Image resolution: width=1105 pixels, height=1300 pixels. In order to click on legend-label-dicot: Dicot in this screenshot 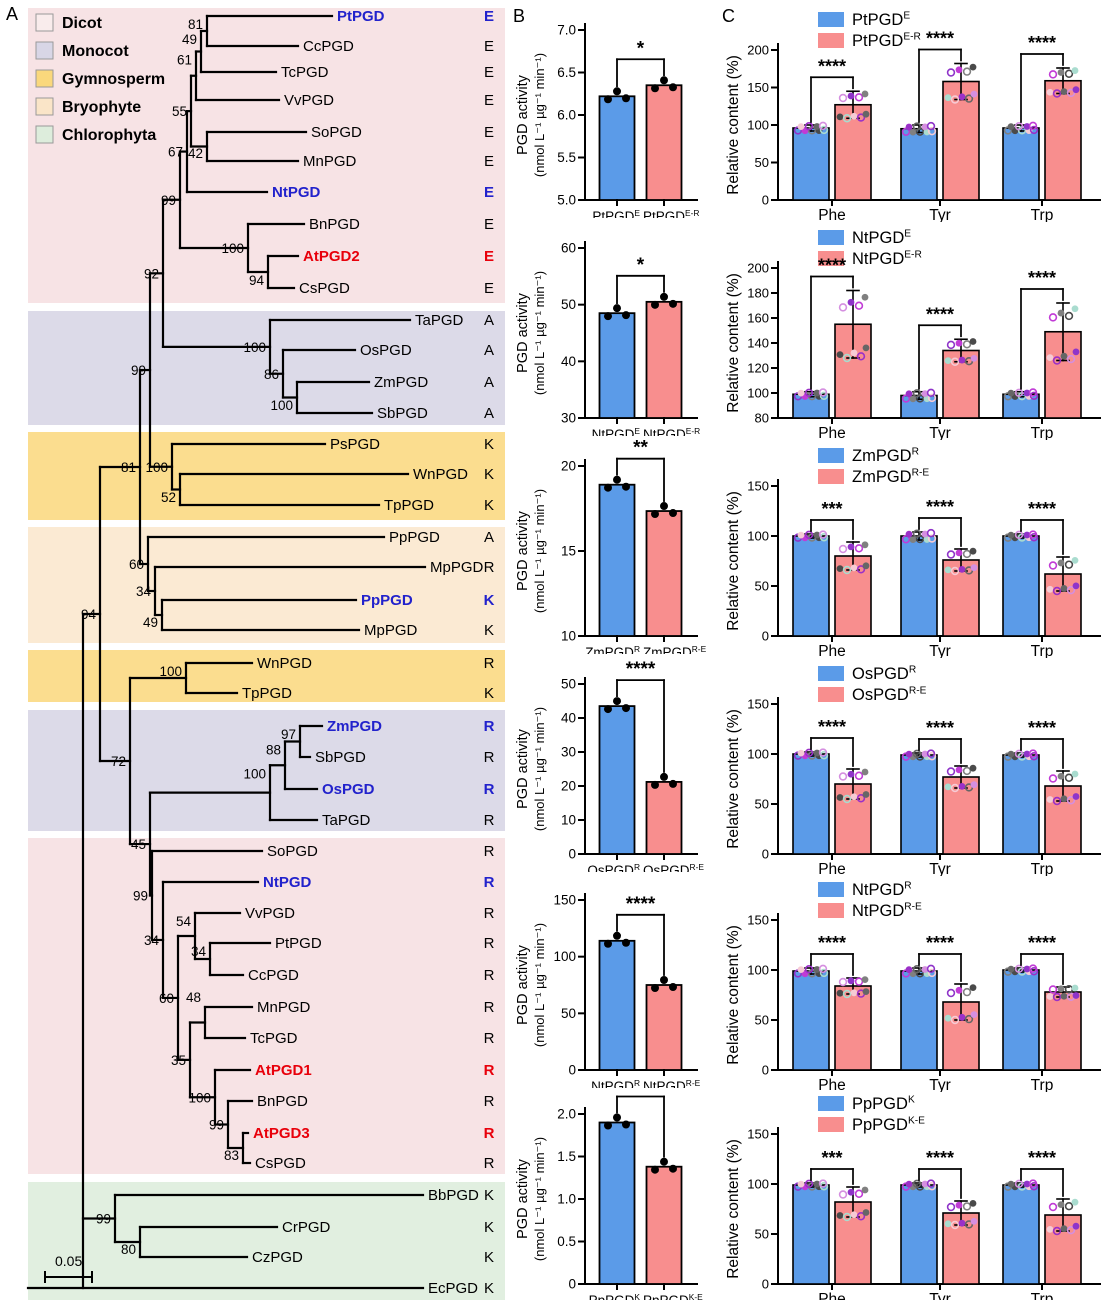, I will do `click(82, 23)`.